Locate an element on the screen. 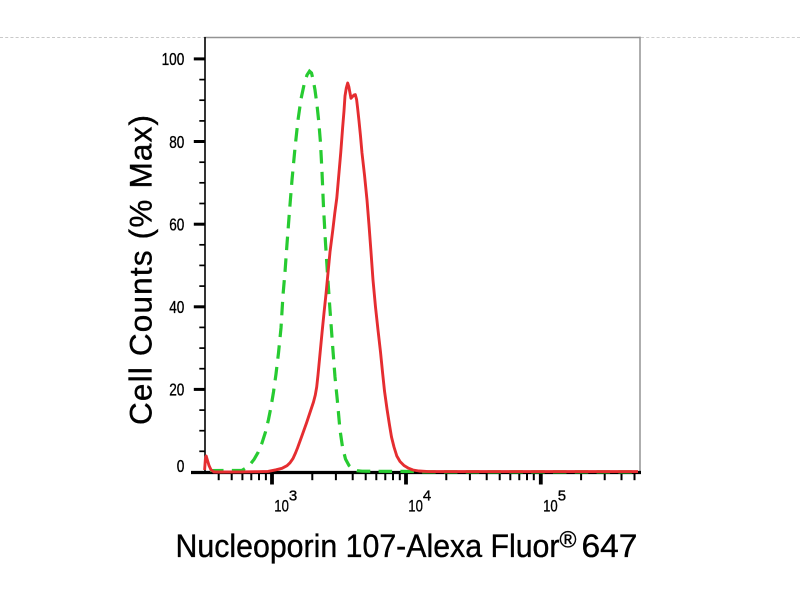 This screenshot has width=800, height=600. svg-text: 105 is located at coordinates (554, 502).